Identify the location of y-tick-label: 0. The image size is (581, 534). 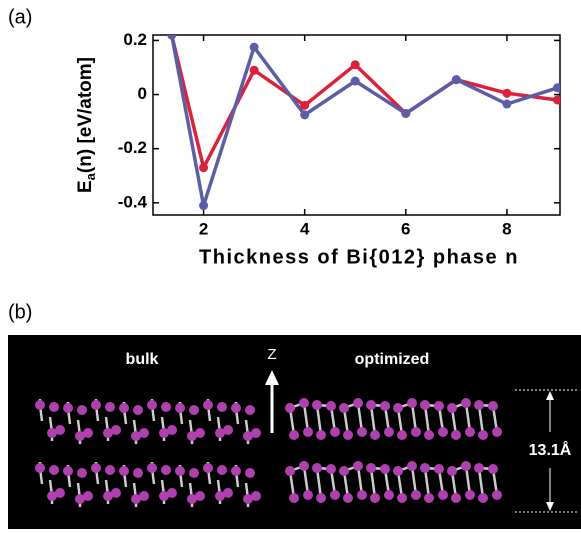
(142, 93).